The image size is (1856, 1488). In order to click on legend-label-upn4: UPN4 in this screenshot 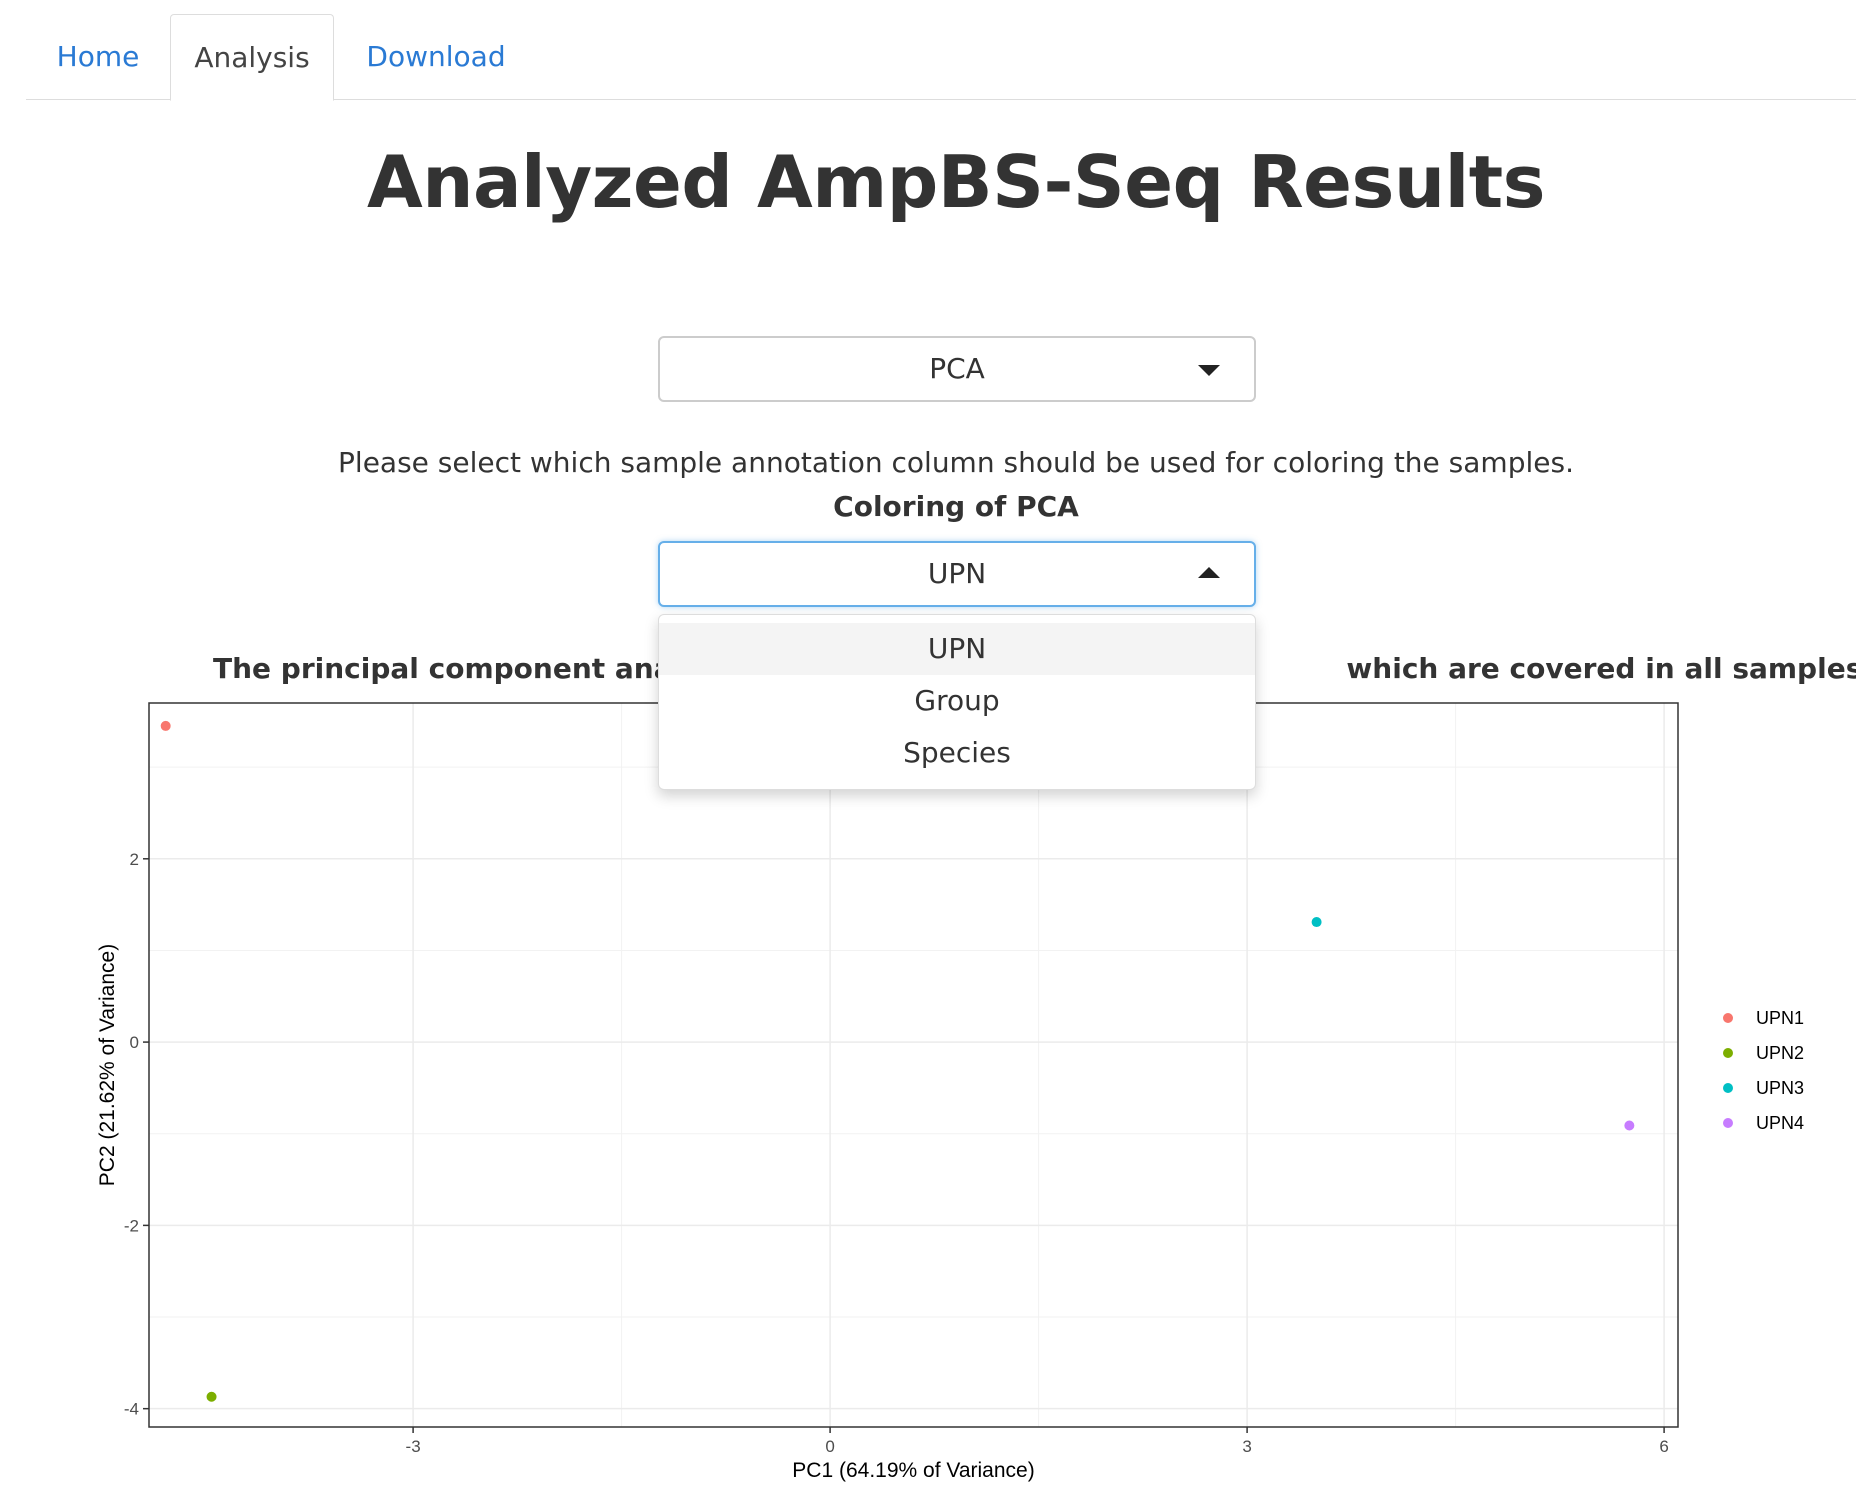, I will do `click(1780, 1123)`.